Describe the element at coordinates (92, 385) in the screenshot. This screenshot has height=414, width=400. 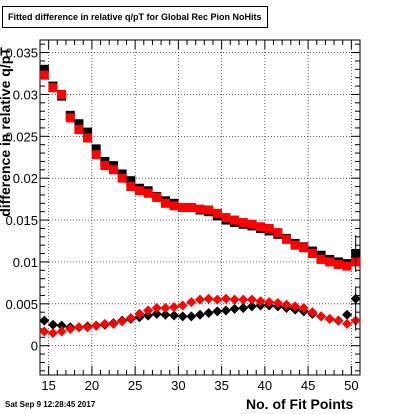
I see `x-tick-label: 20` at that location.